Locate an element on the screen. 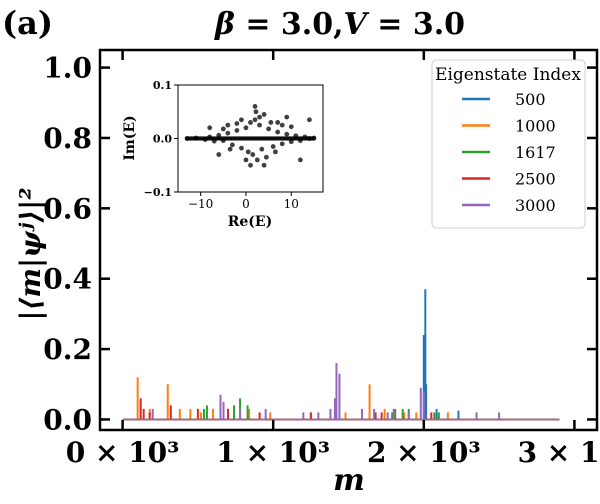 This screenshot has width=600, height=504. y-tick-label: 0.0 is located at coordinates (67, 419).